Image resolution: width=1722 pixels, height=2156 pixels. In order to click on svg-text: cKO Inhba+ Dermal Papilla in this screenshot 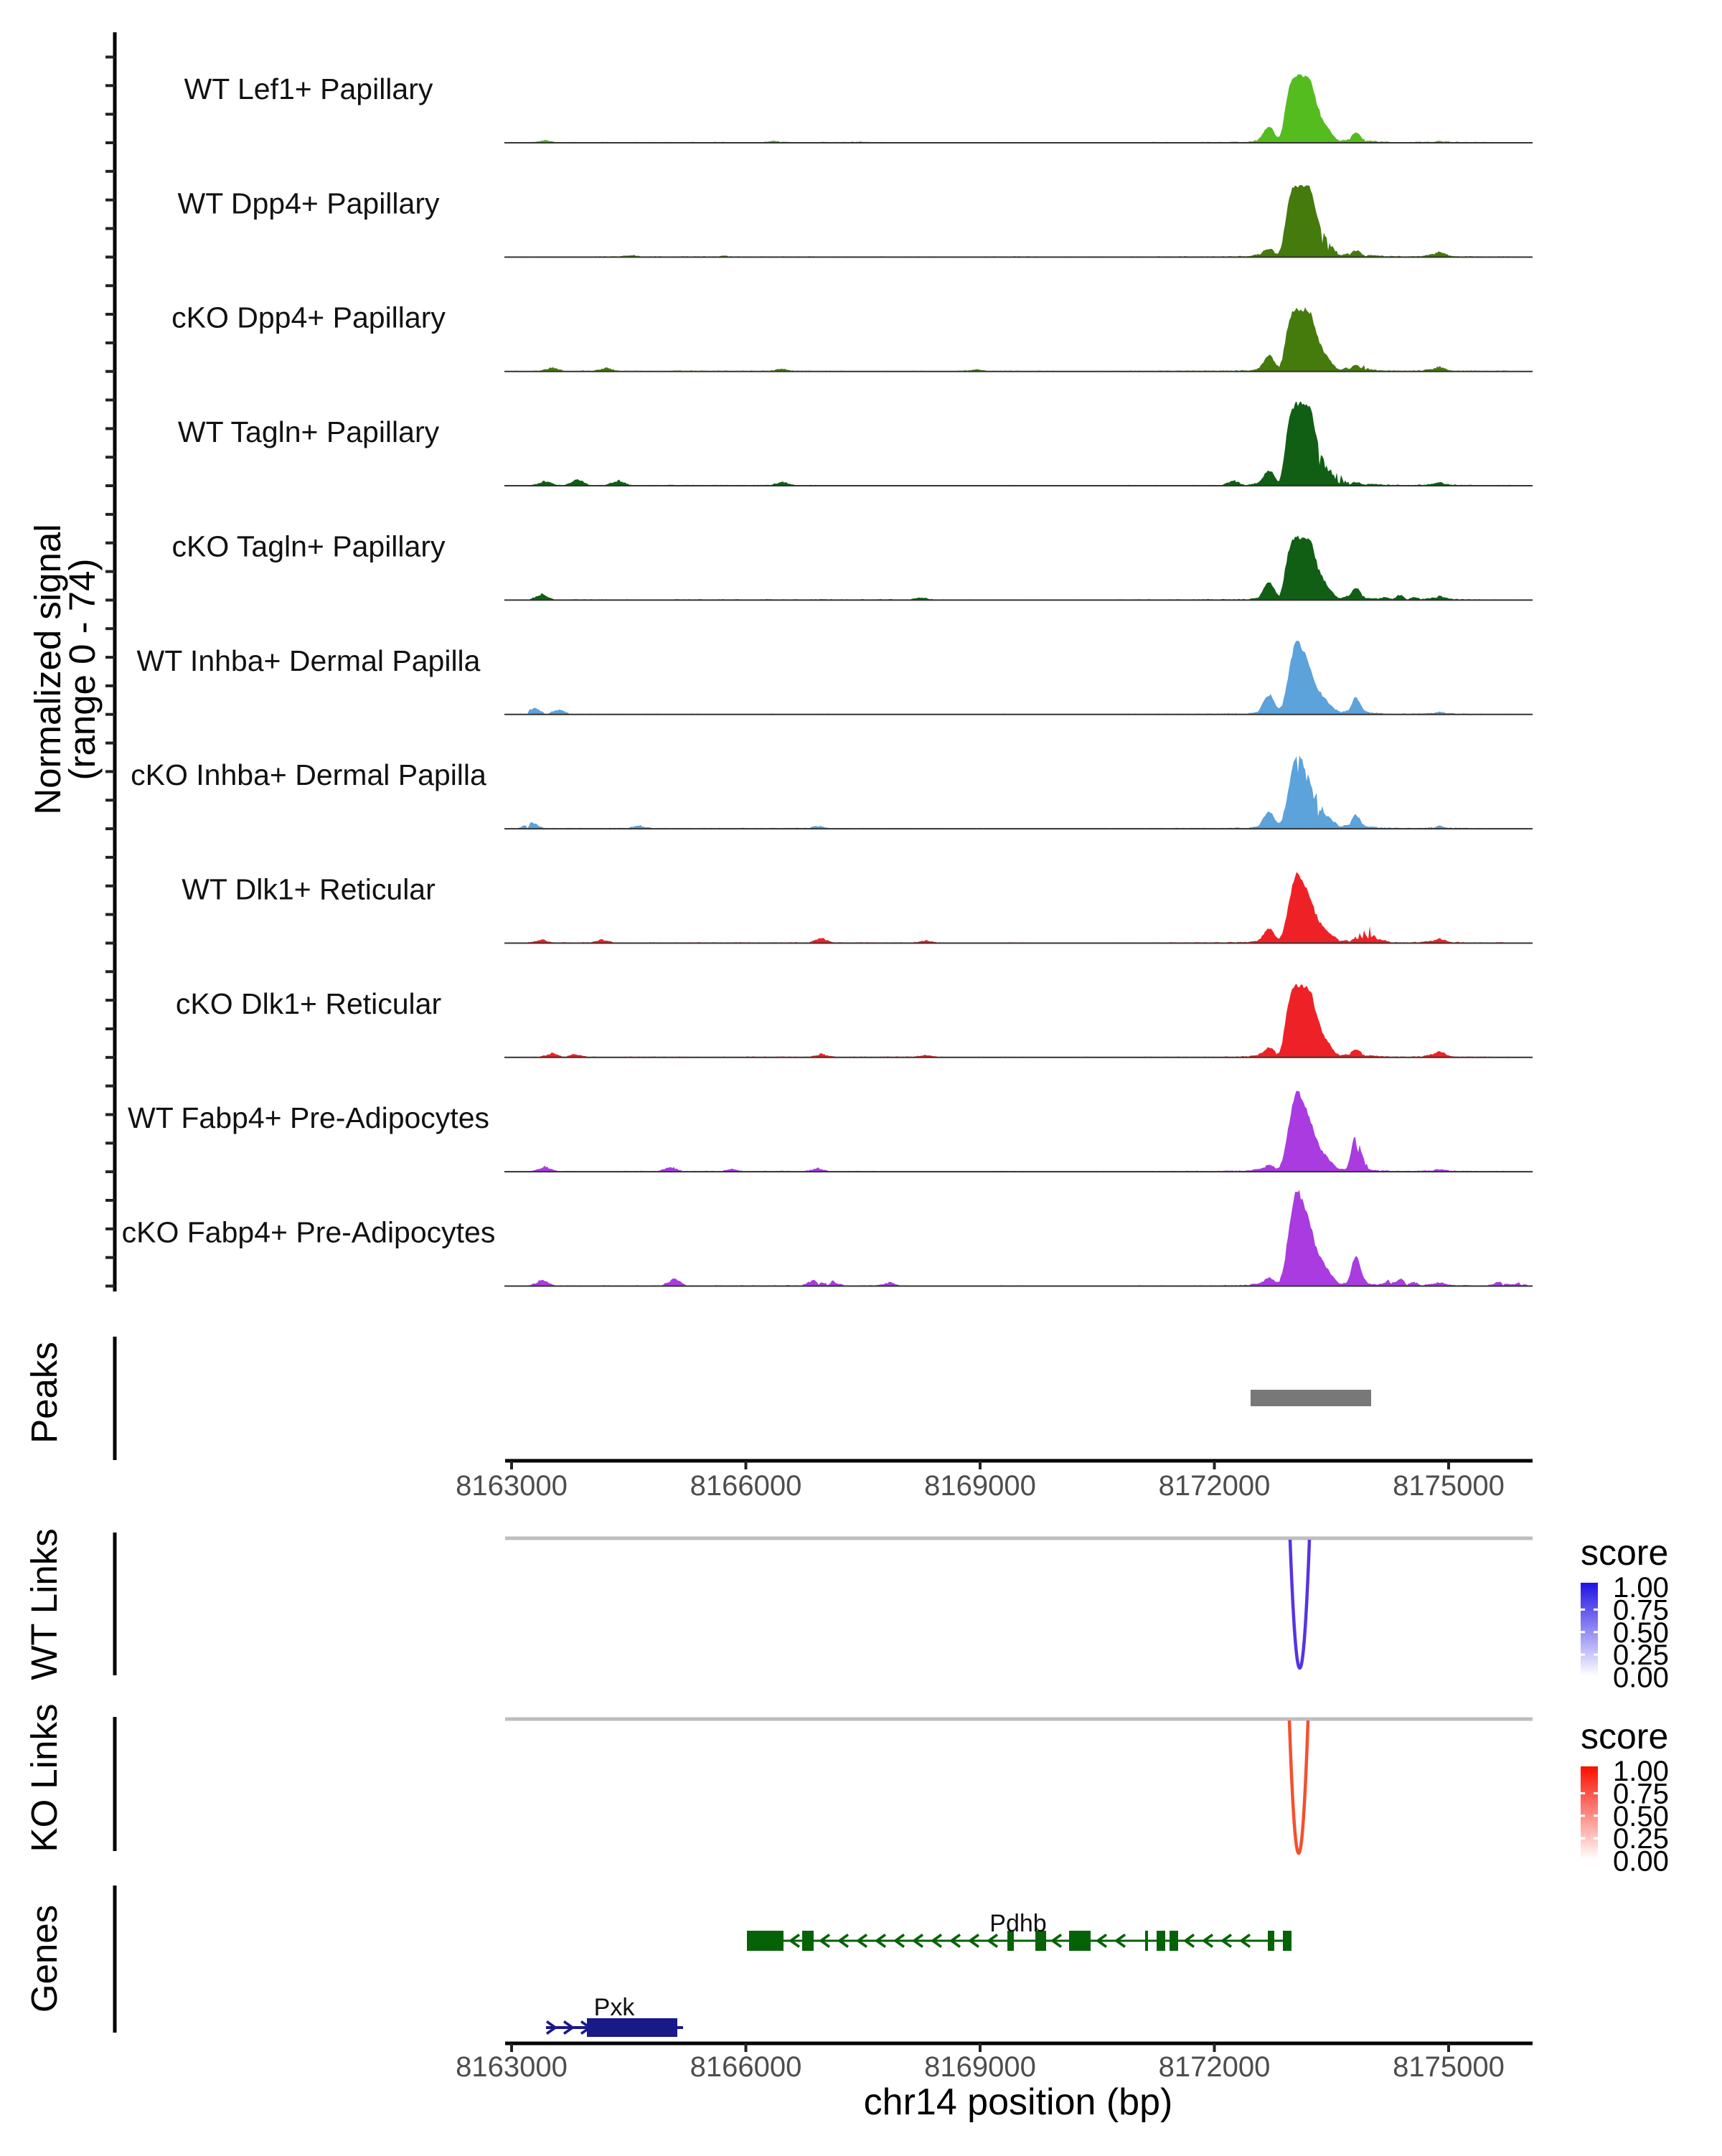, I will do `click(309, 774)`.